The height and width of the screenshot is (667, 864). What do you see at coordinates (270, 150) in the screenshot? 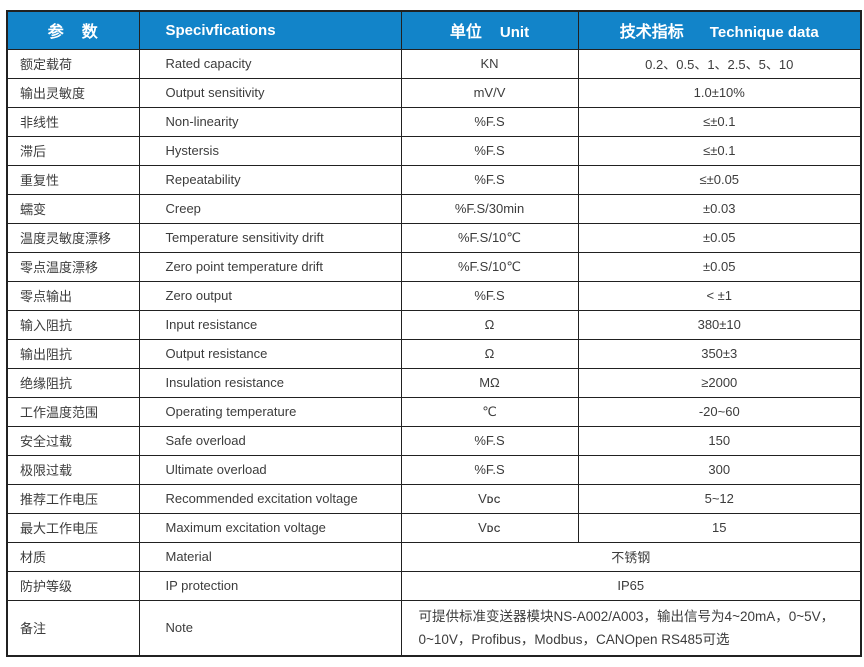
I see `spec-cell: Hystersis` at bounding box center [270, 150].